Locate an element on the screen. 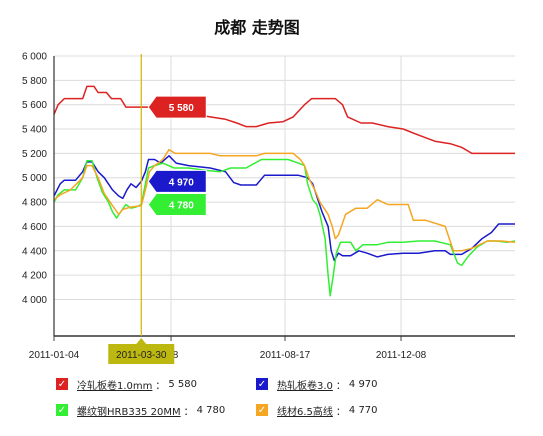 The width and height of the screenshot is (543, 436). y-tick-label: 5 000 is located at coordinates (34, 178).